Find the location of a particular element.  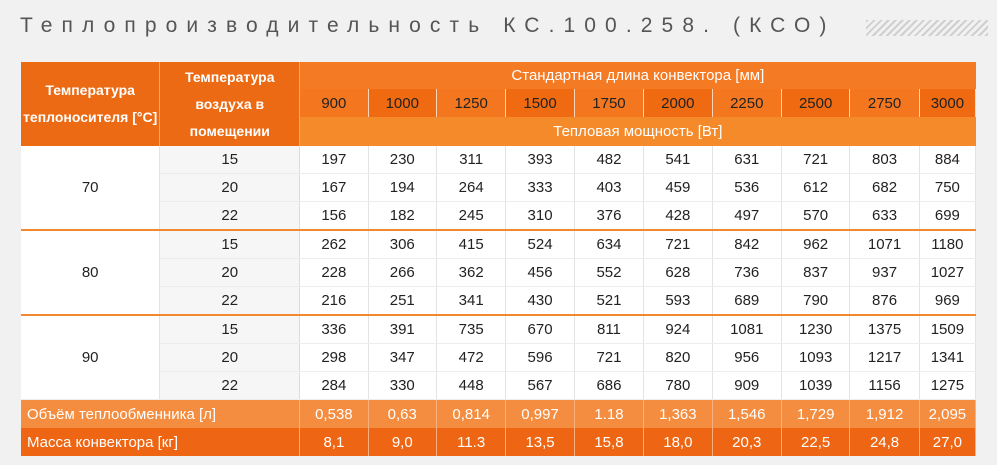

power-value-cell: 1071 is located at coordinates (884, 244).